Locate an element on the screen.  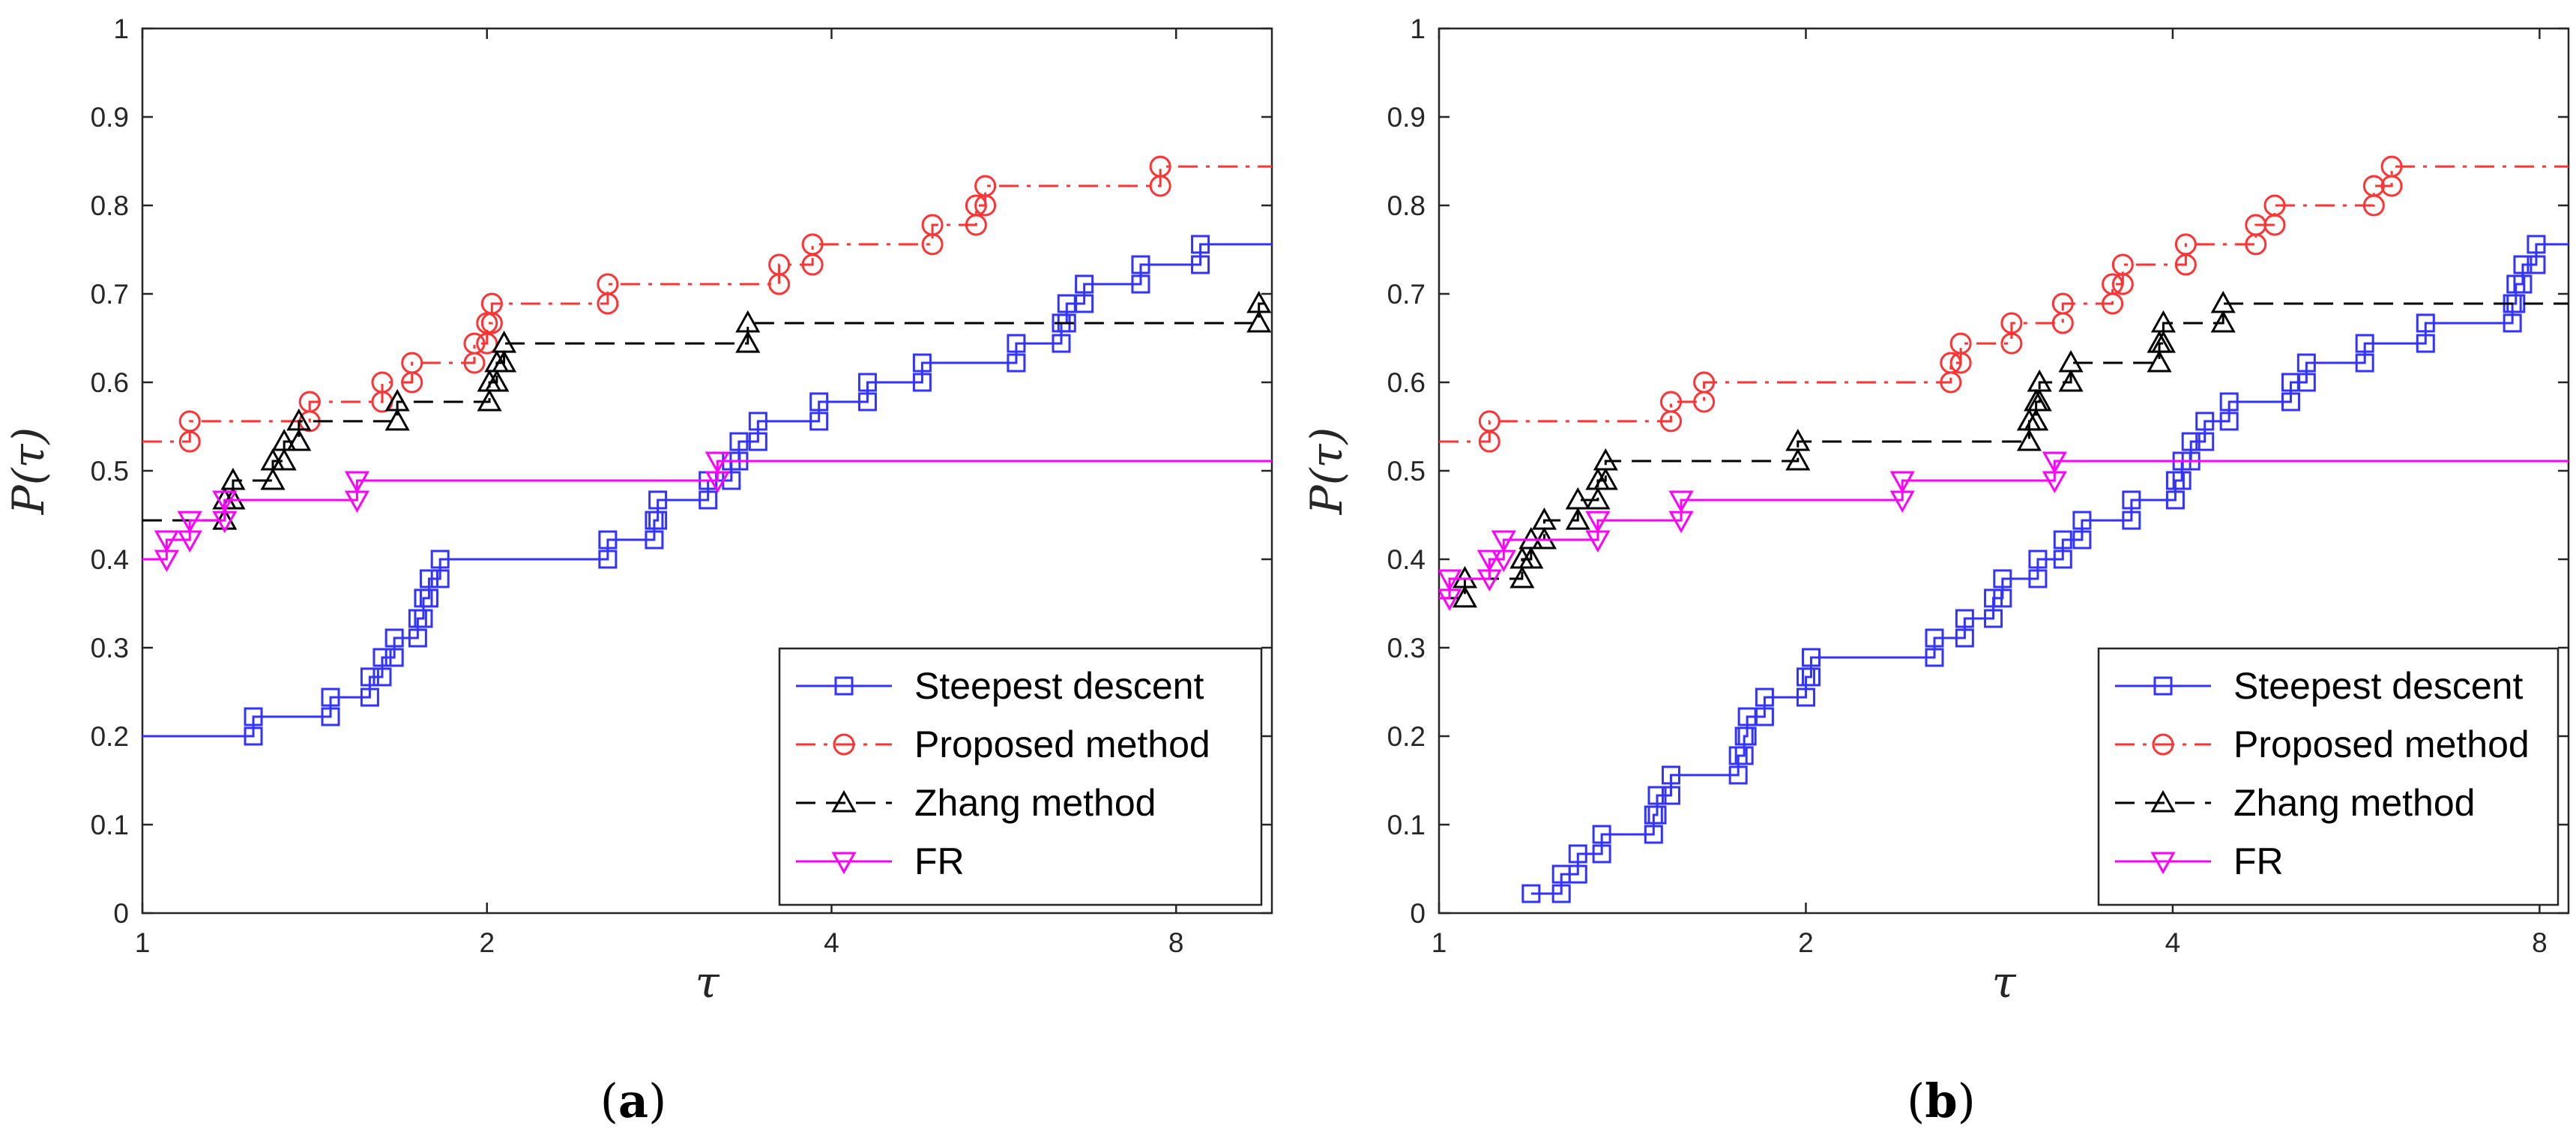
y-tick-label: 0.8 is located at coordinates (1407, 205).